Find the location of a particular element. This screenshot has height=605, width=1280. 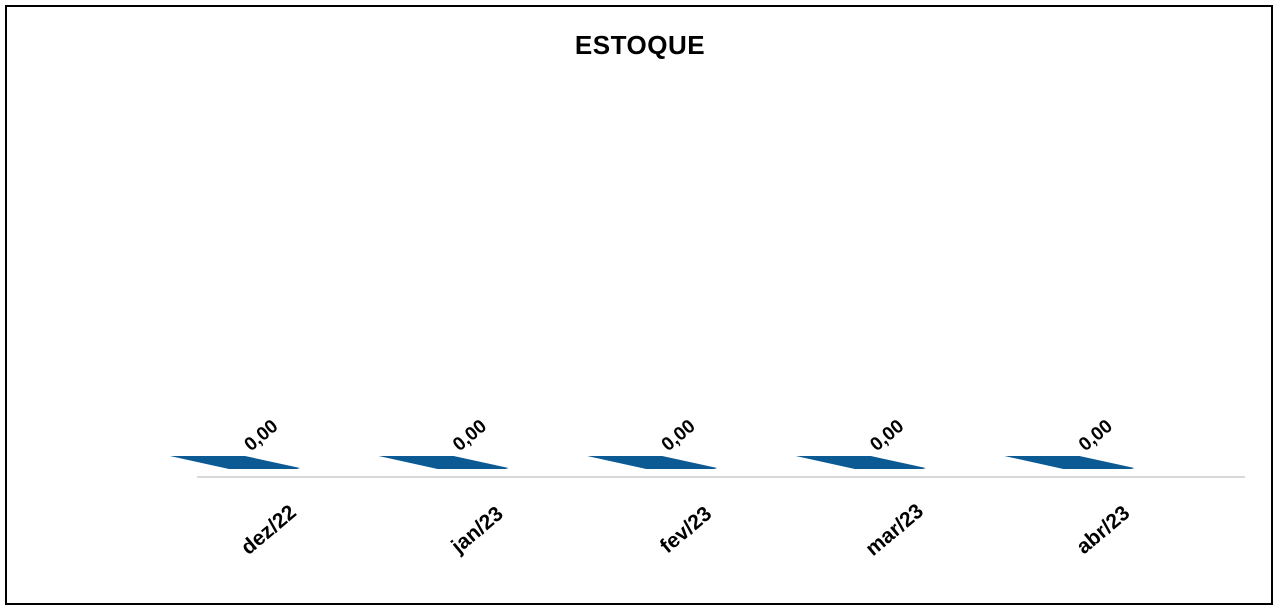

x-tick-label: jan/23 is located at coordinates (476, 530).